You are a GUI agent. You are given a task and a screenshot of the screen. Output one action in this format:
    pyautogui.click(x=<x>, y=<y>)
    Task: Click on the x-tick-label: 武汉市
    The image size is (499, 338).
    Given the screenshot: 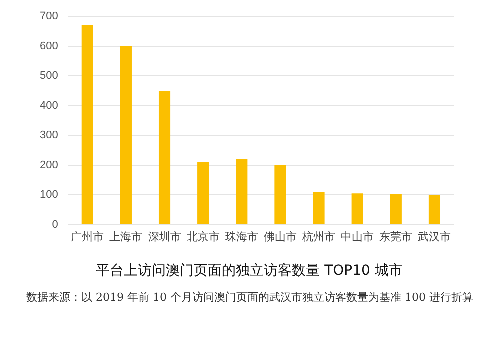 What is the action you would take?
    pyautogui.click(x=435, y=237)
    